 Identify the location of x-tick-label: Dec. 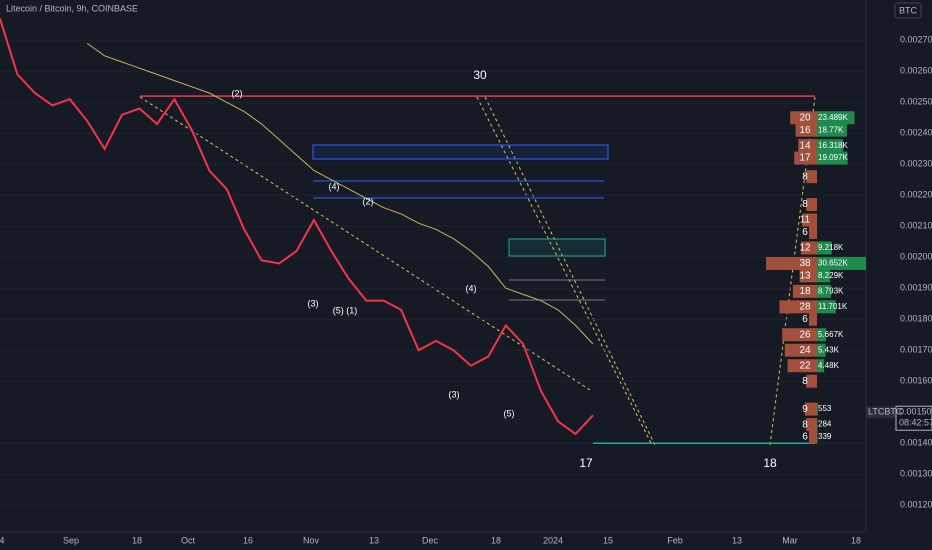
(430, 540).